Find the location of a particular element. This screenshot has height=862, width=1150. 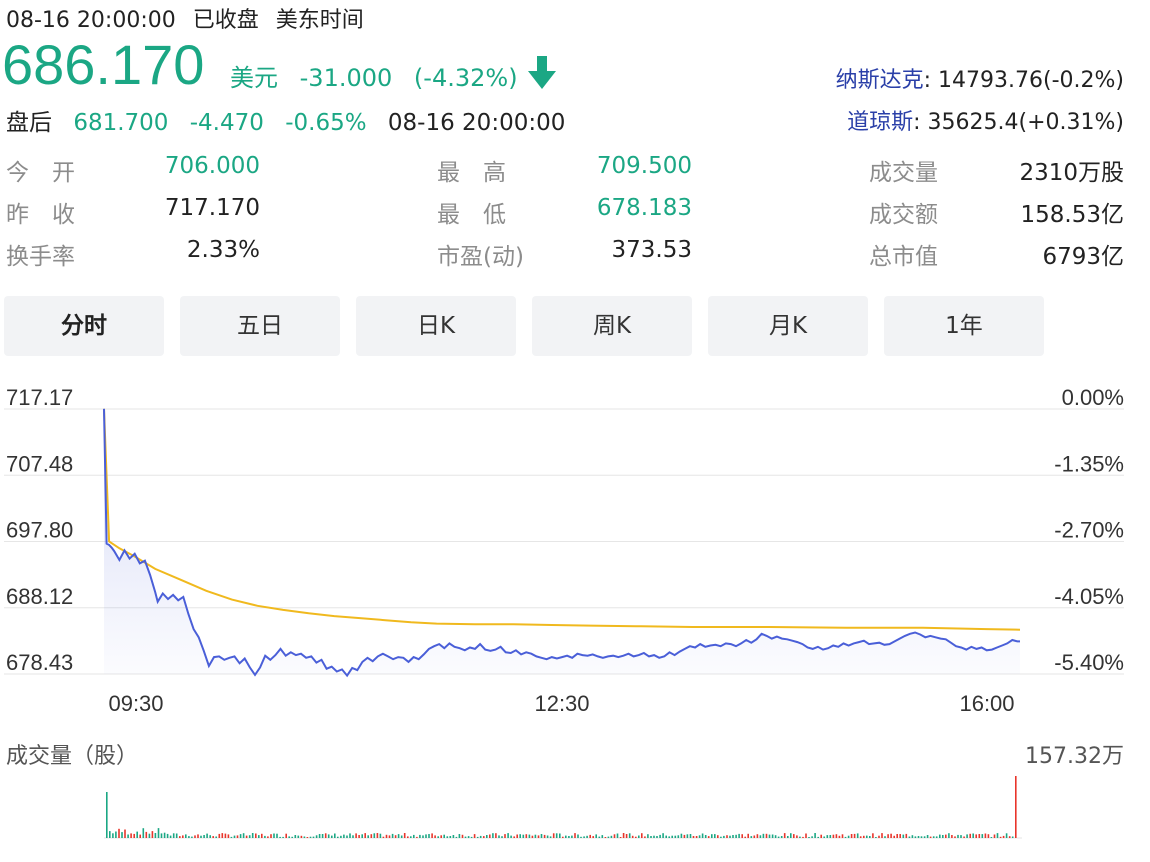

index-name: 纳斯达克 is located at coordinates (879, 80).